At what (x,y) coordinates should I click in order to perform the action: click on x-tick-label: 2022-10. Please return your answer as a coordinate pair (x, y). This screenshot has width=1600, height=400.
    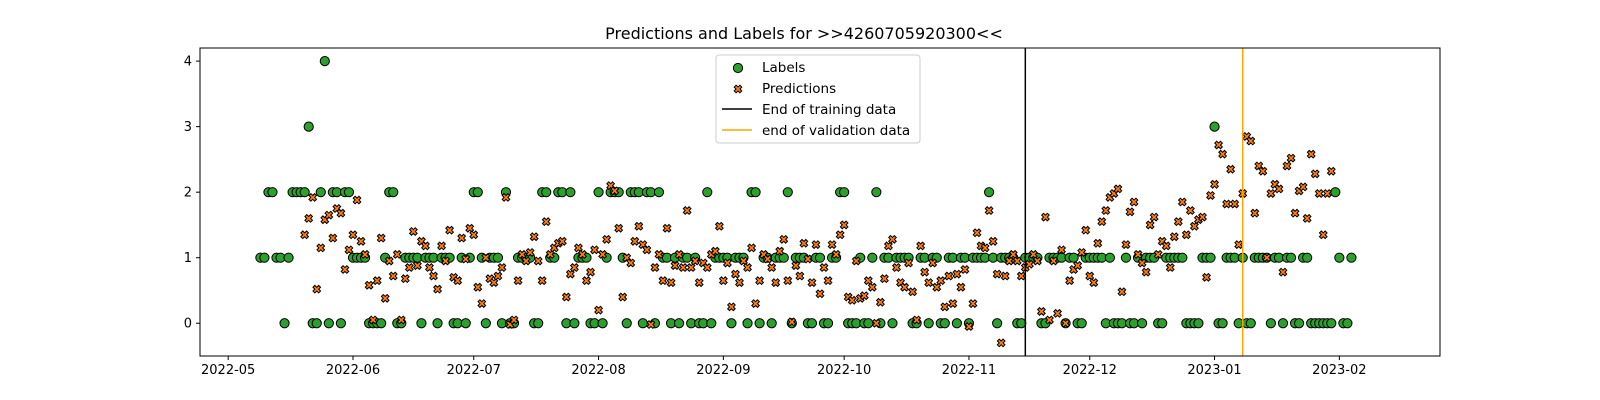
    Looking at the image, I should click on (844, 370).